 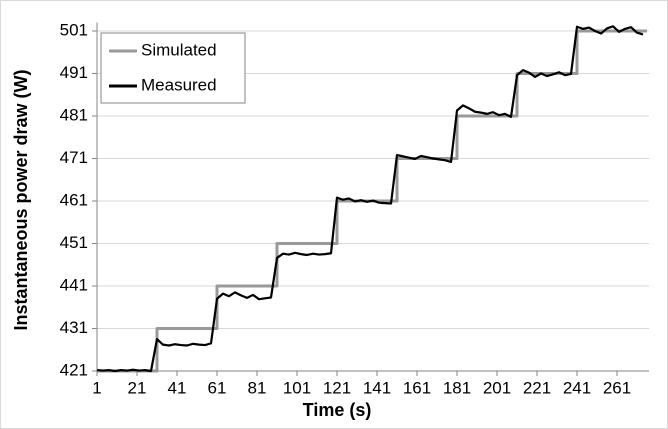 What do you see at coordinates (74, 157) in the screenshot?
I see `y-tick-label: 471` at bounding box center [74, 157].